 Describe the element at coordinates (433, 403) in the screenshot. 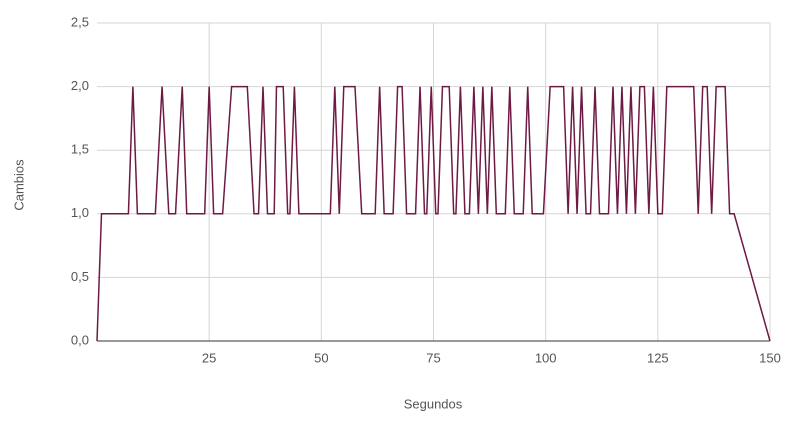

I see `x-axis-label: Segundos` at that location.